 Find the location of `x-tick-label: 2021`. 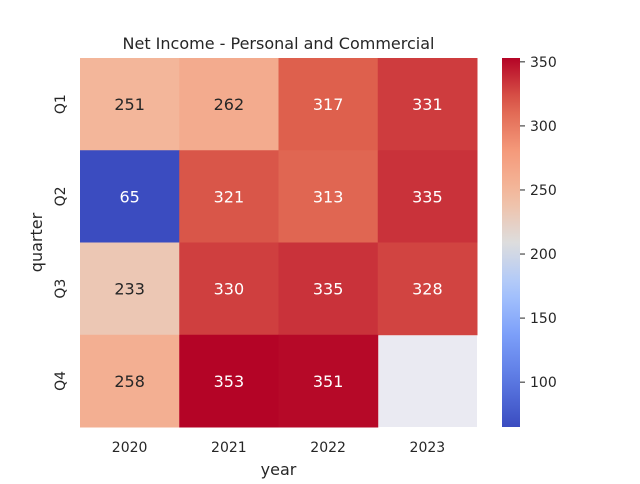

x-tick-label: 2021 is located at coordinates (229, 448).